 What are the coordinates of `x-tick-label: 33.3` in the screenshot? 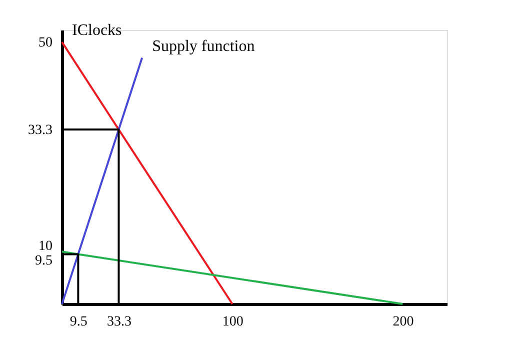 It's located at (119, 322).